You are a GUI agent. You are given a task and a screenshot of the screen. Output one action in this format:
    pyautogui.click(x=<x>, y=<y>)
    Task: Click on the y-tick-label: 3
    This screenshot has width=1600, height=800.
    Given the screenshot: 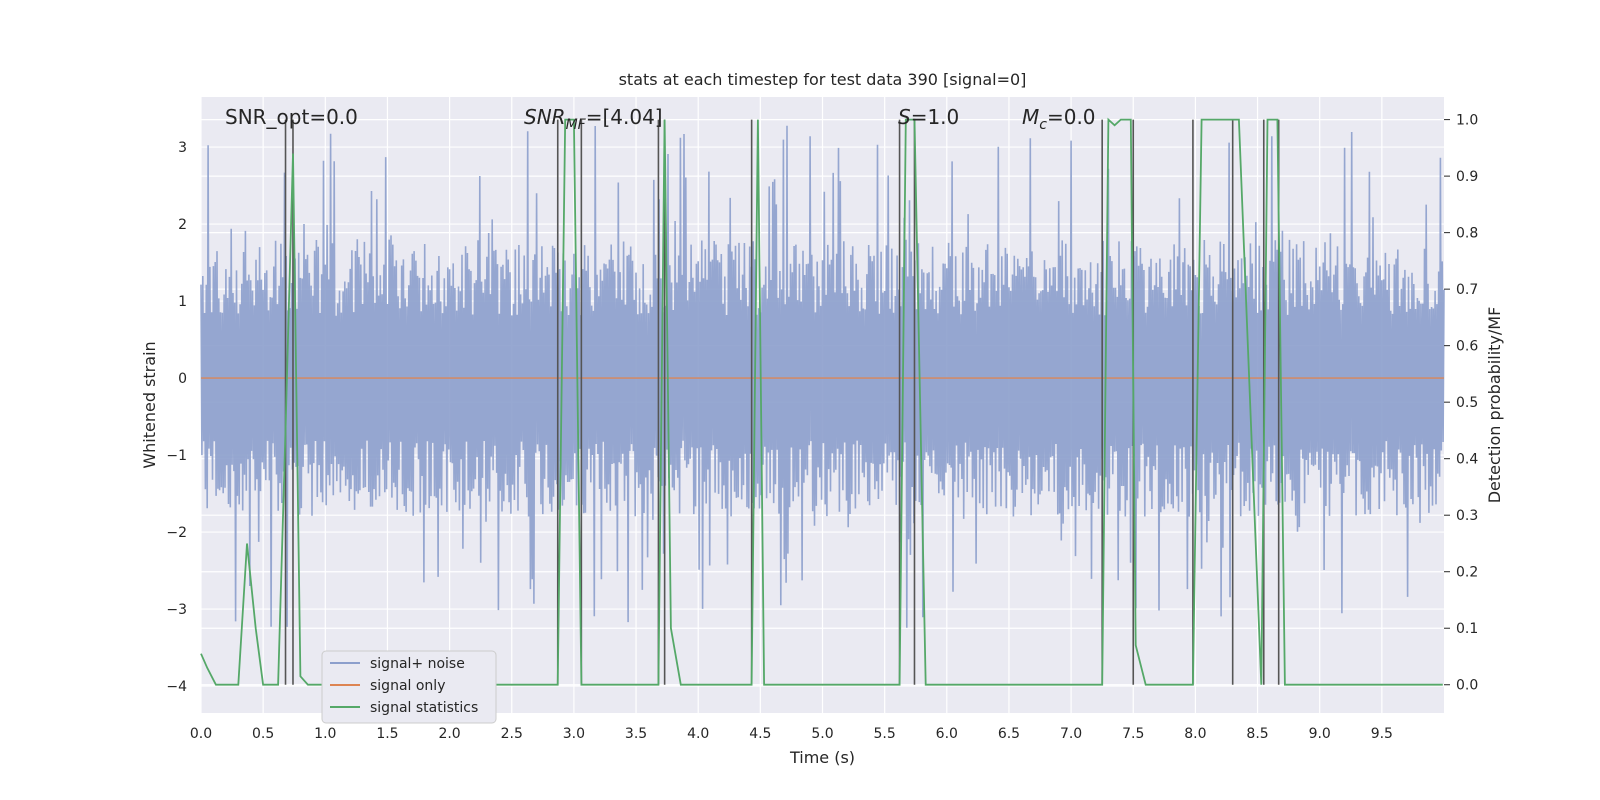 What is the action you would take?
    pyautogui.click(x=182, y=148)
    